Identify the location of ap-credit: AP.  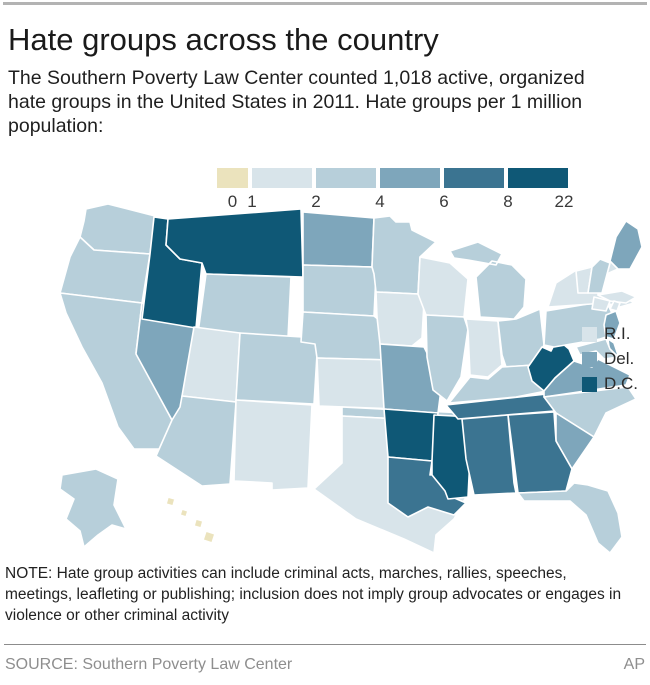
(634, 664).